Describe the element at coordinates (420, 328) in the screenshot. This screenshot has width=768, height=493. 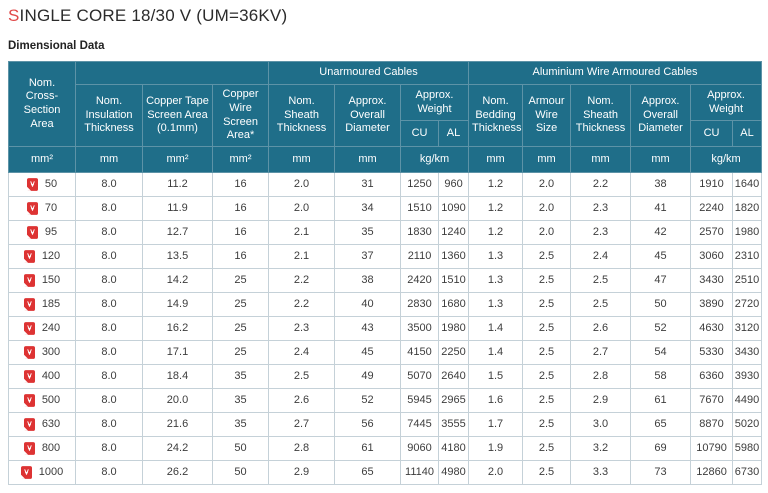
I see `data-cell: 3500` at that location.